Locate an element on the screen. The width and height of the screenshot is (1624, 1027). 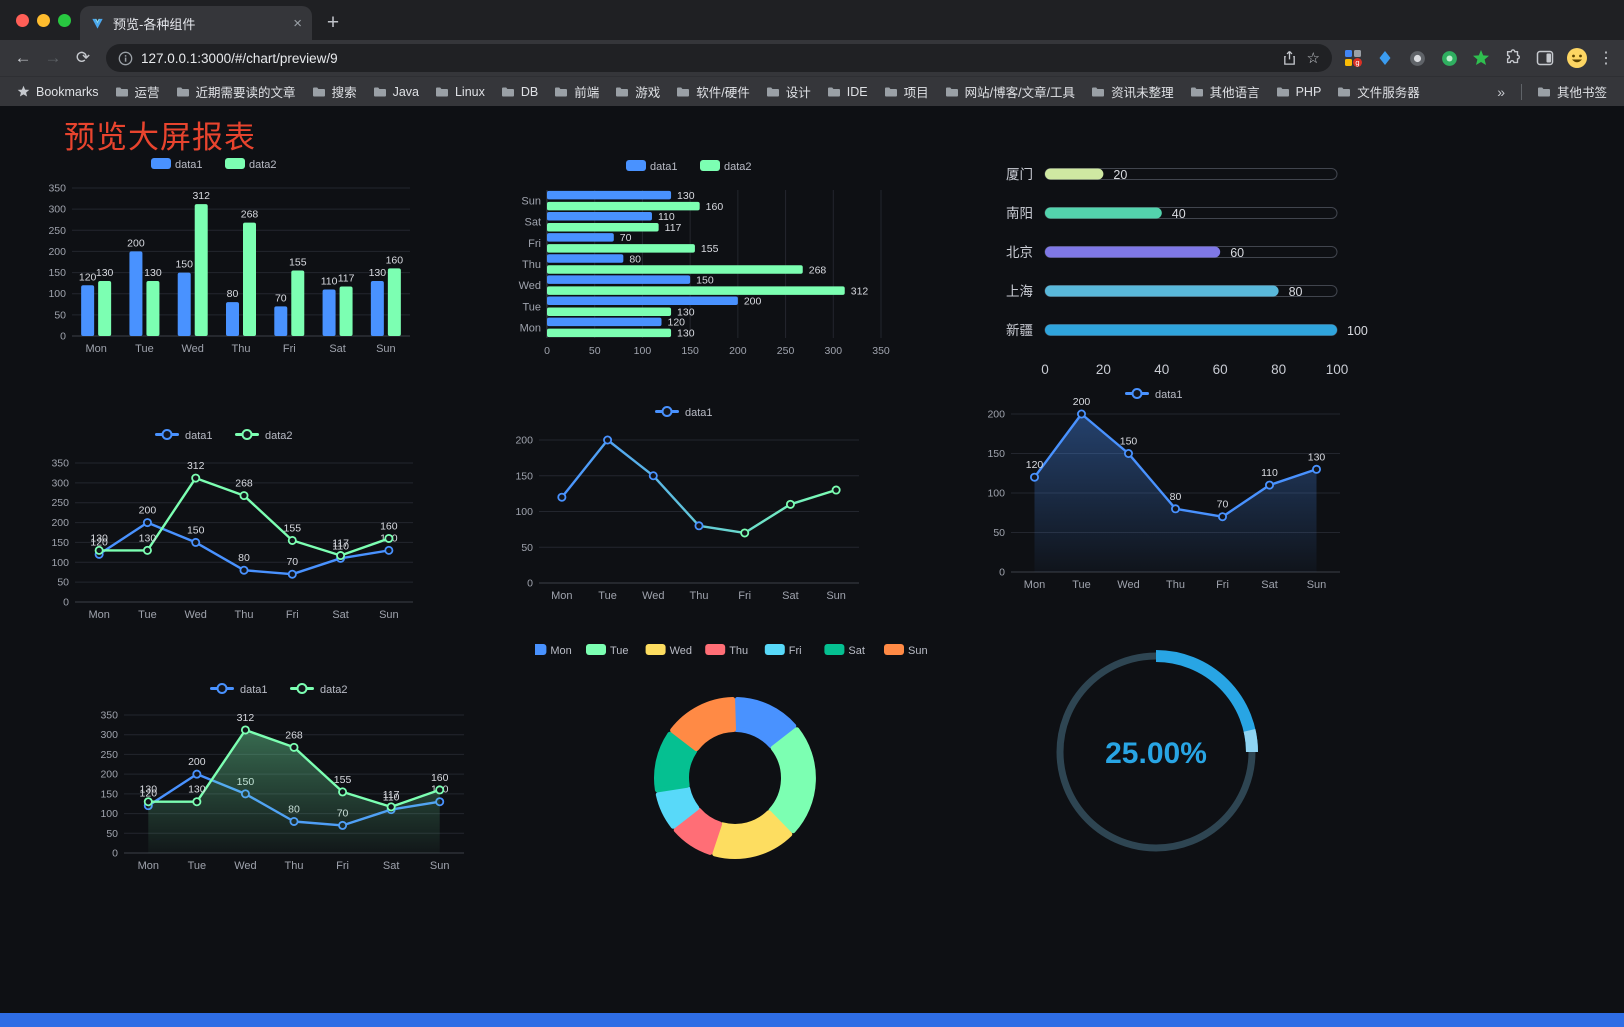
bookmark-item: 游戏 is located at coordinates (637, 91).